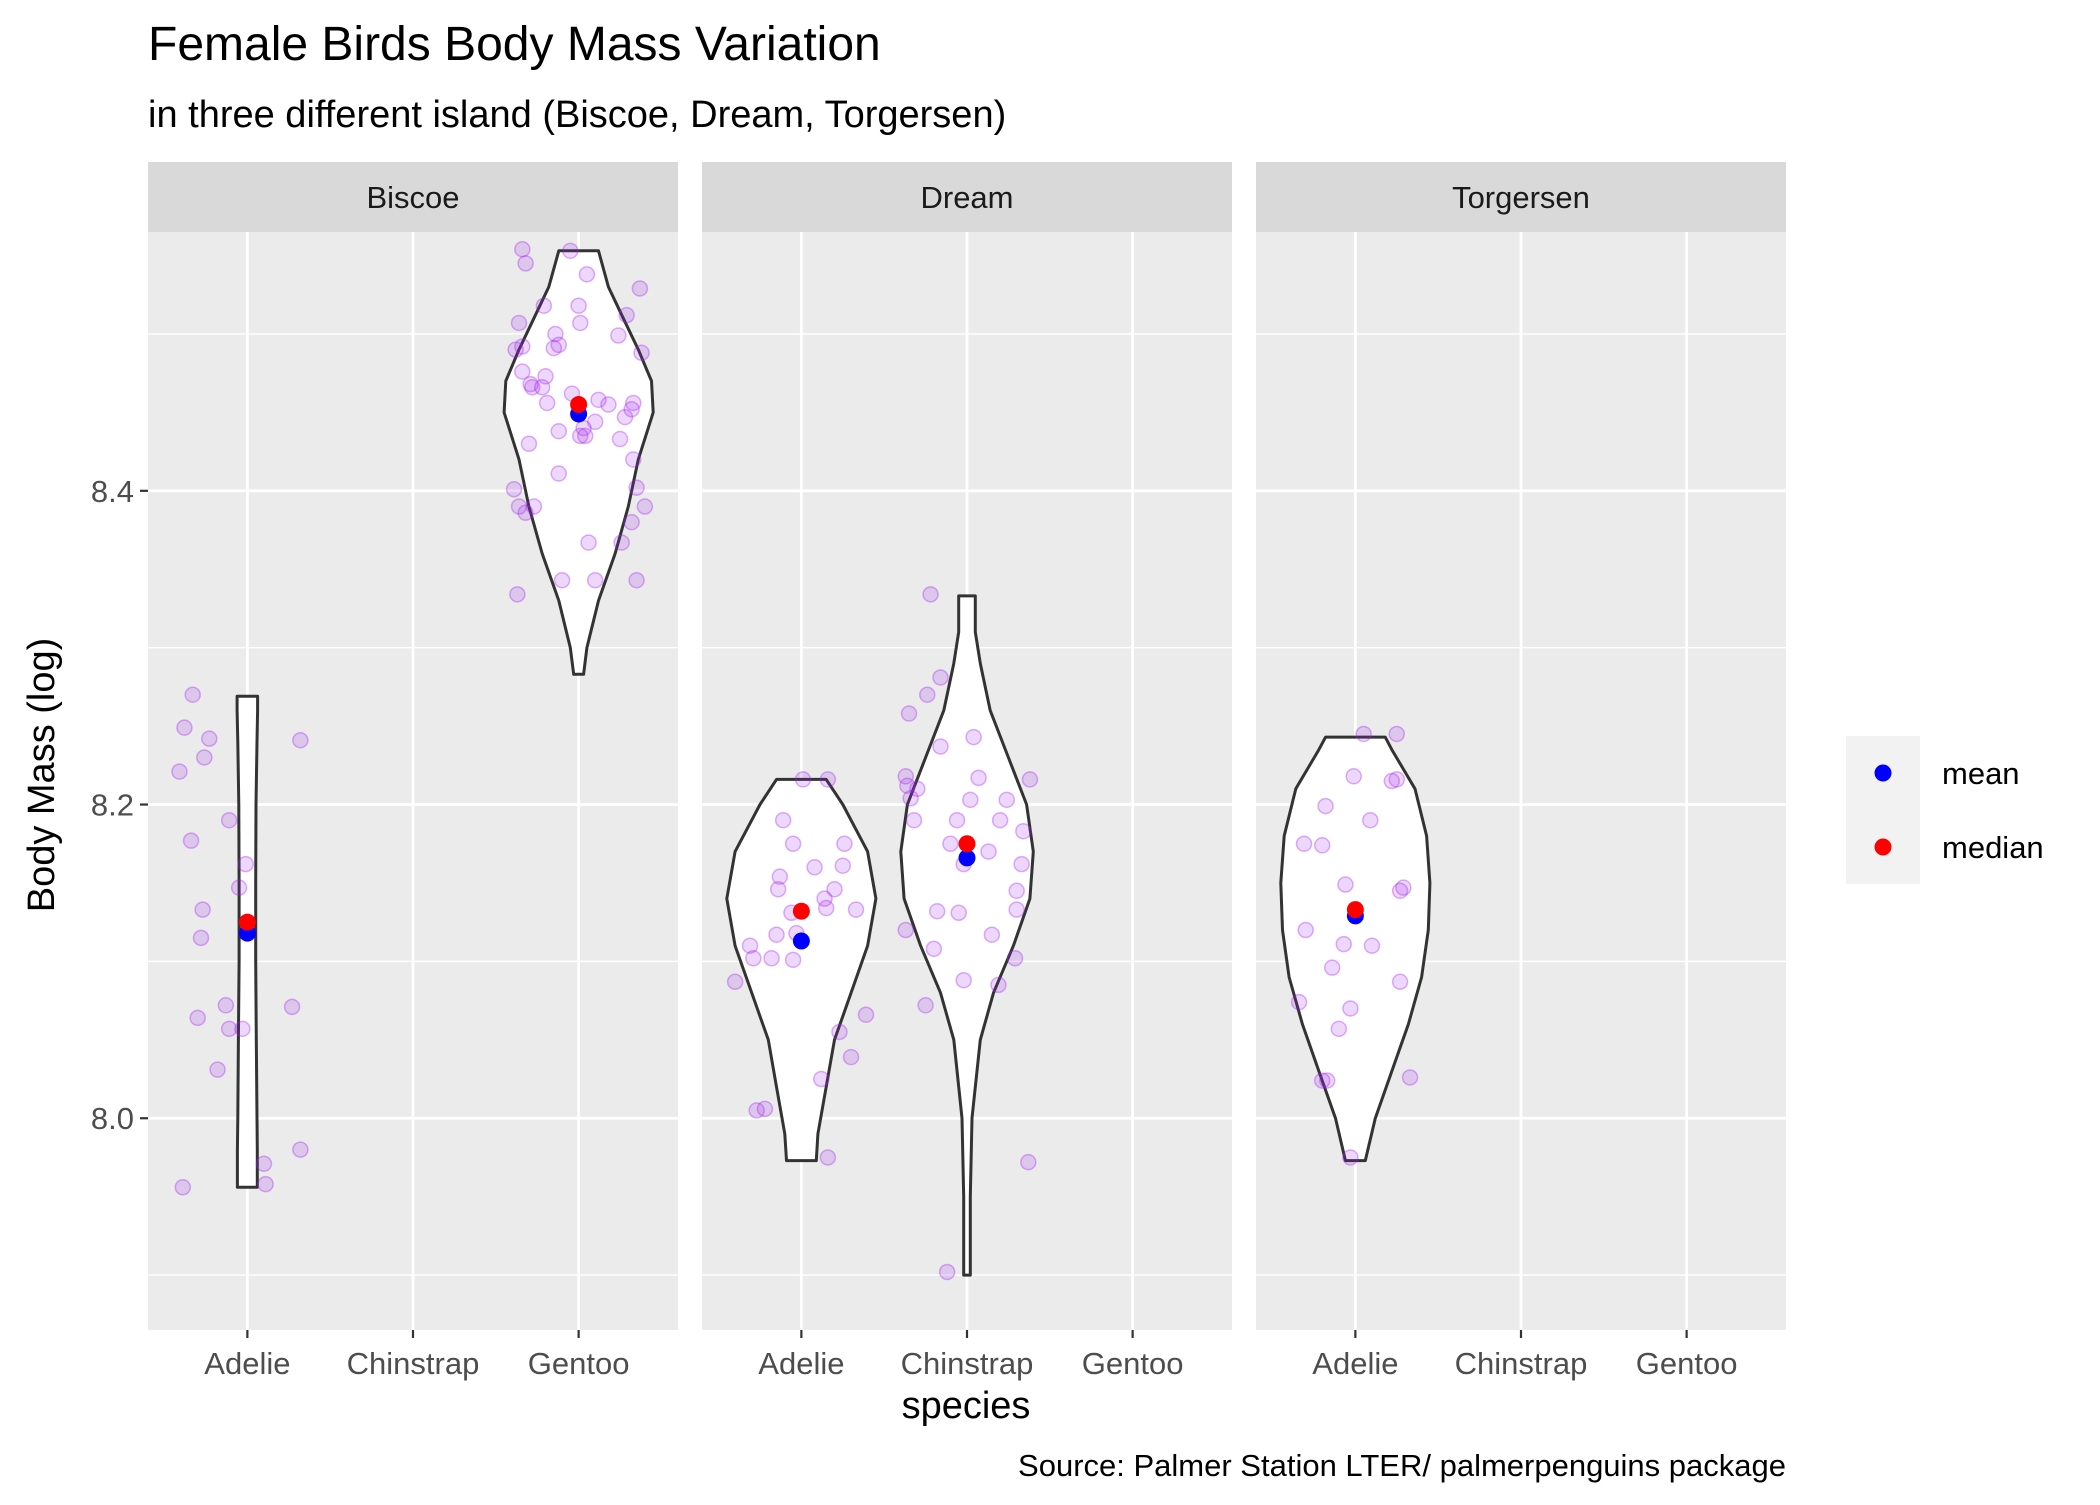 This screenshot has width=2100, height=1505. I want to click on legend-key-background, so click(1883, 810).